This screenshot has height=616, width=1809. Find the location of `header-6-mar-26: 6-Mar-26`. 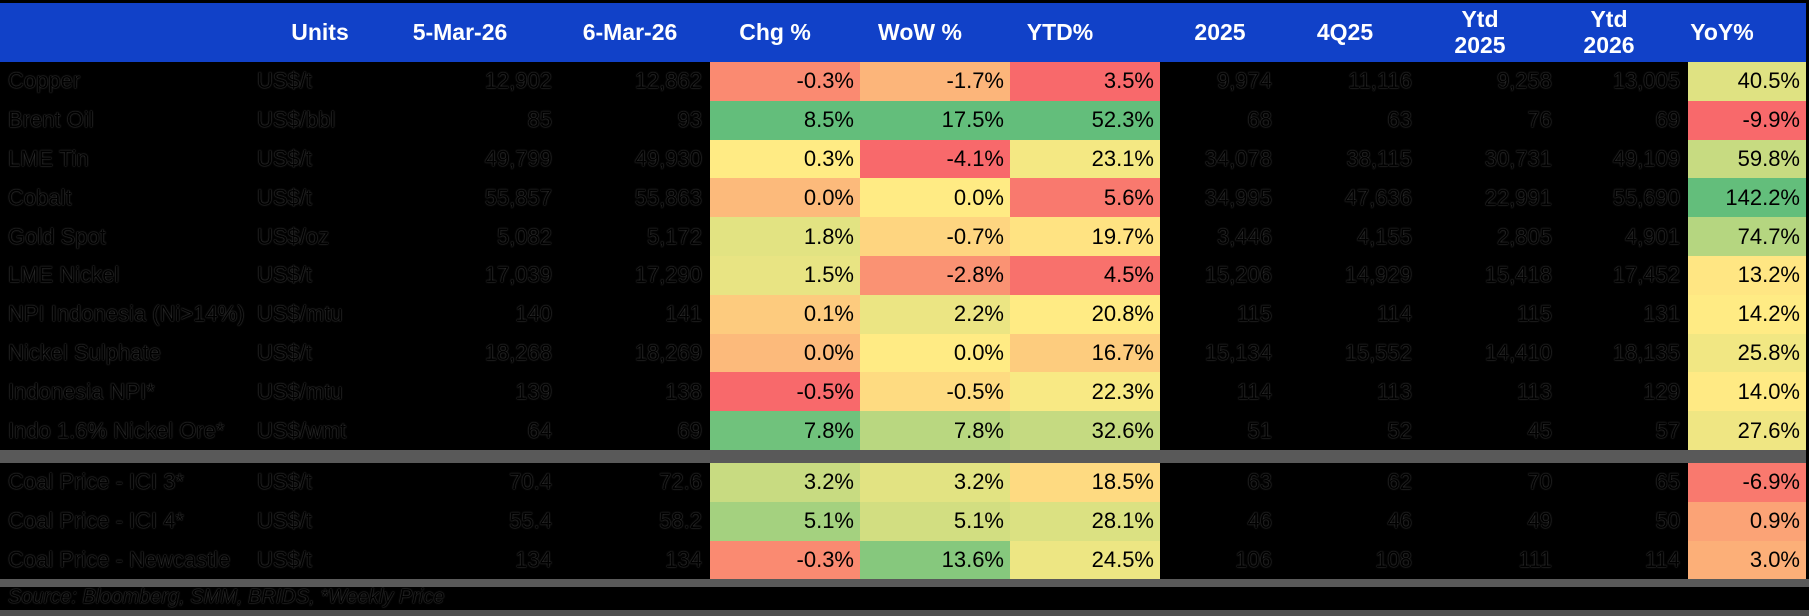

header-6-mar-26: 6-Mar-26 is located at coordinates (635, 32).